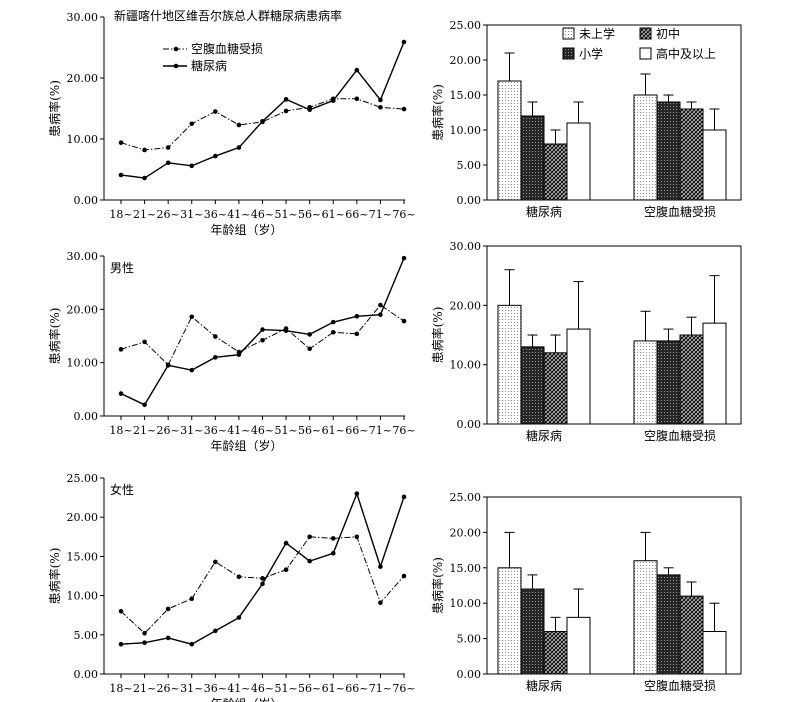  I want to click on chart-title: 新疆喀什地区维吾尔族总人群糖尿病患病率, so click(228, 15).